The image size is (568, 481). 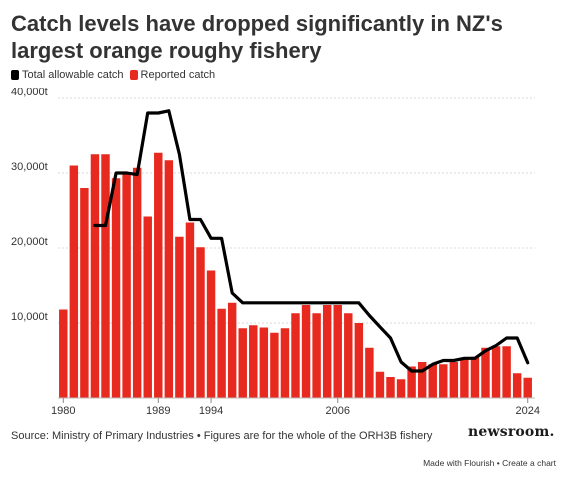 What do you see at coordinates (29, 93) in the screenshot?
I see `y-tick-label: 40,000t` at bounding box center [29, 93].